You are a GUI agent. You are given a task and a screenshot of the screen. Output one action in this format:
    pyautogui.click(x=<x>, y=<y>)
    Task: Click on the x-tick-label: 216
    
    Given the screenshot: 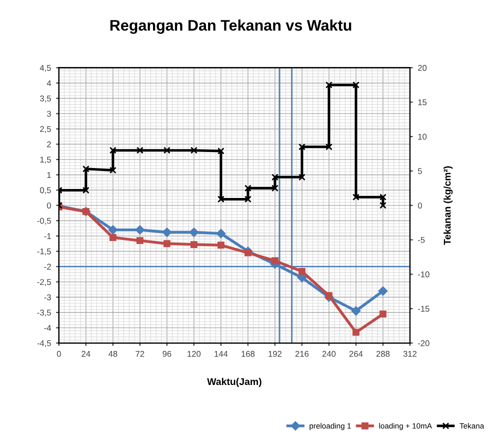 What is the action you would take?
    pyautogui.click(x=302, y=353)
    